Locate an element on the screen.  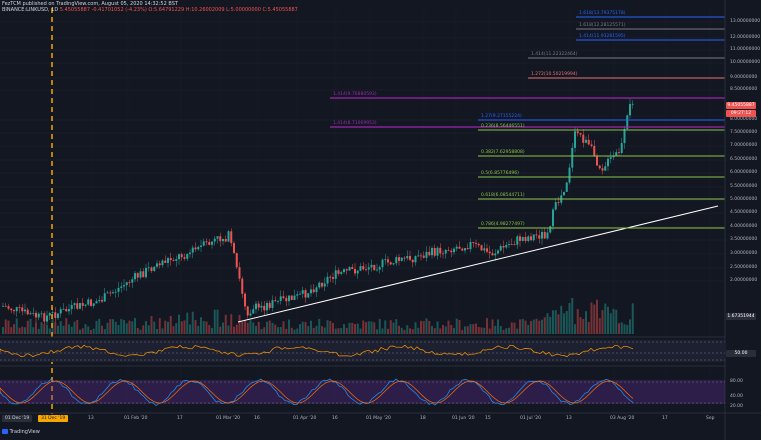
price-axis-label: 7.00000000 is located at coordinates (744, 145).